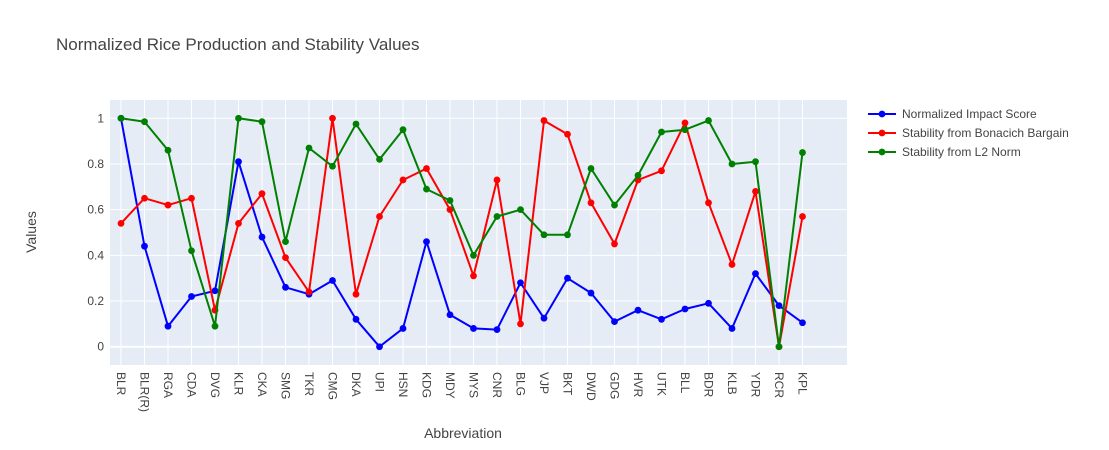 The width and height of the screenshot is (1109, 450). Describe the element at coordinates (952, 114) in the screenshot. I see `legend-item: Normalized Impact Score` at that location.